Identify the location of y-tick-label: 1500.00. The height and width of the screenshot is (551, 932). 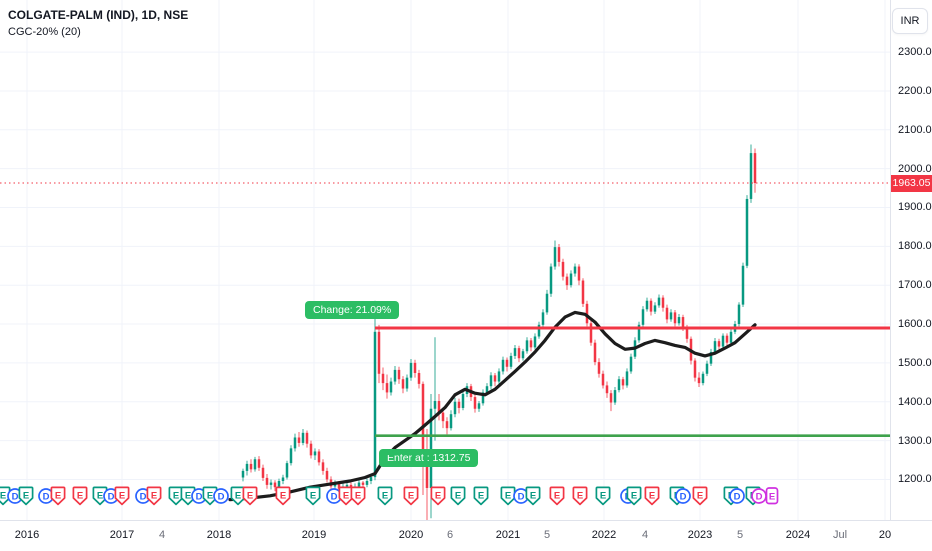
(915, 362).